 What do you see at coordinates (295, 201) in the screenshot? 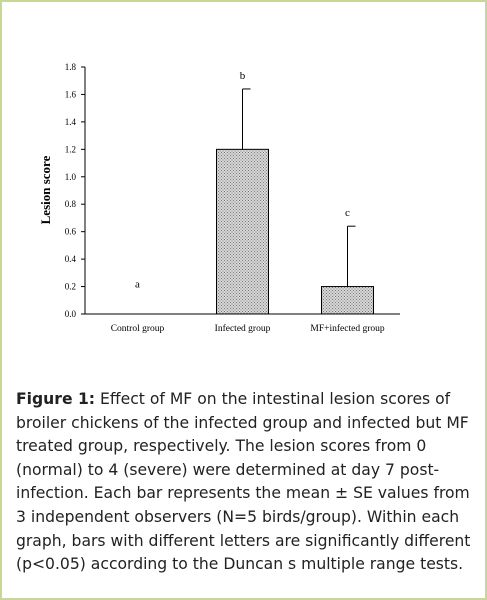
I see `bars-group` at bounding box center [295, 201].